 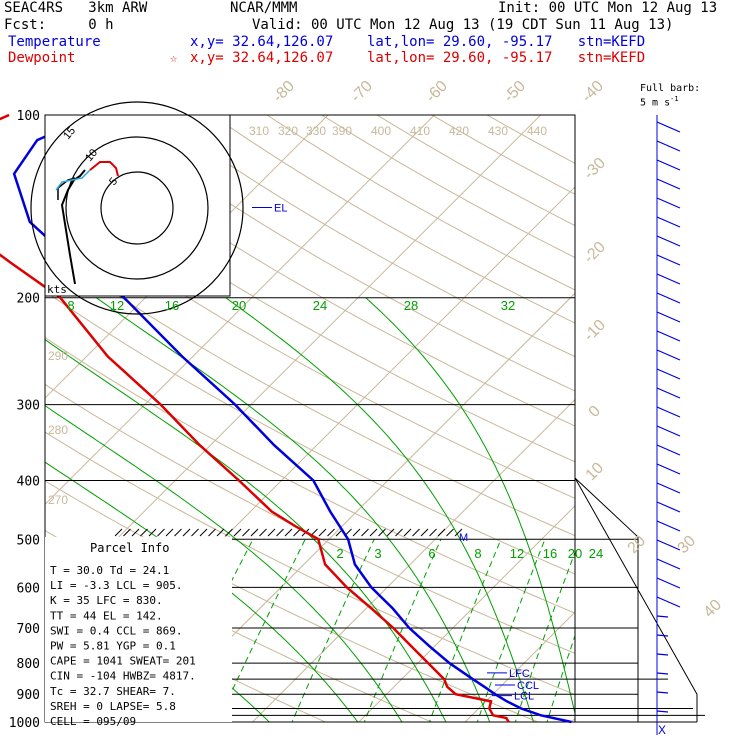 I want to click on moist-adiabat, so click(x=202, y=591).